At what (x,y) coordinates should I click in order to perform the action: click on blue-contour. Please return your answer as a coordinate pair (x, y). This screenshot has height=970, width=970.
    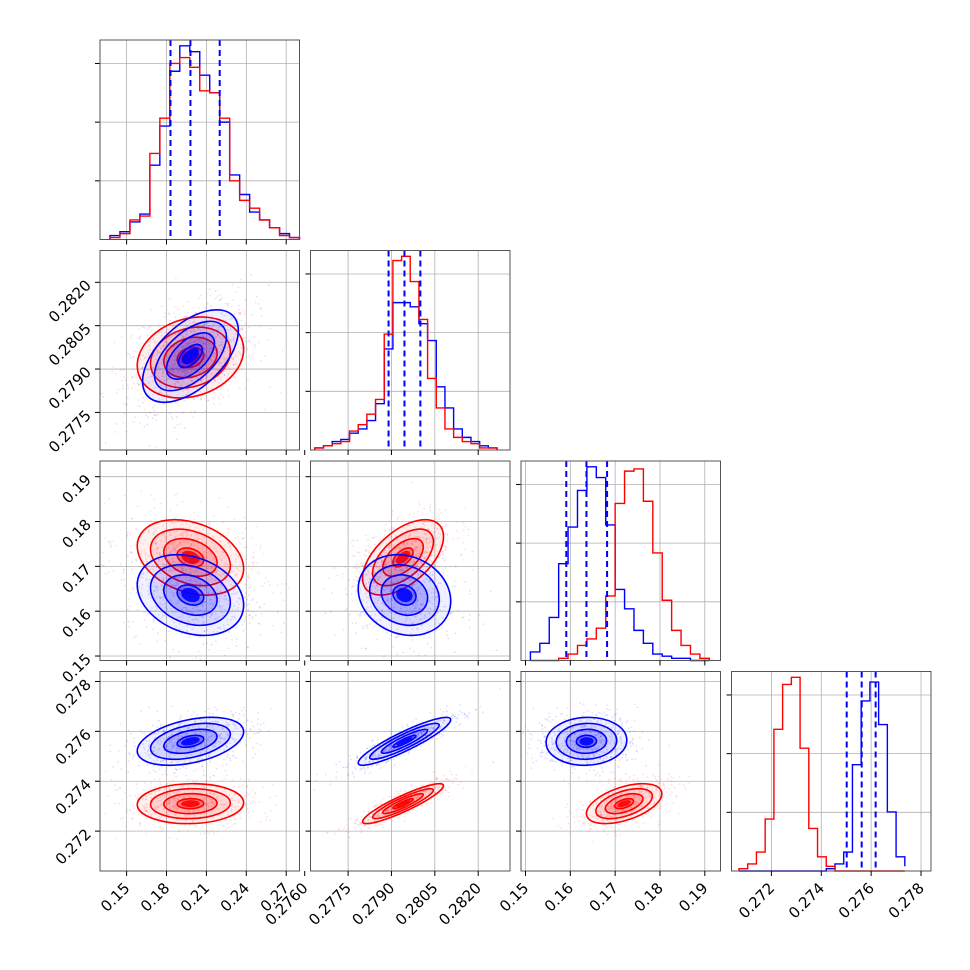
    Looking at the image, I should click on (190, 595).